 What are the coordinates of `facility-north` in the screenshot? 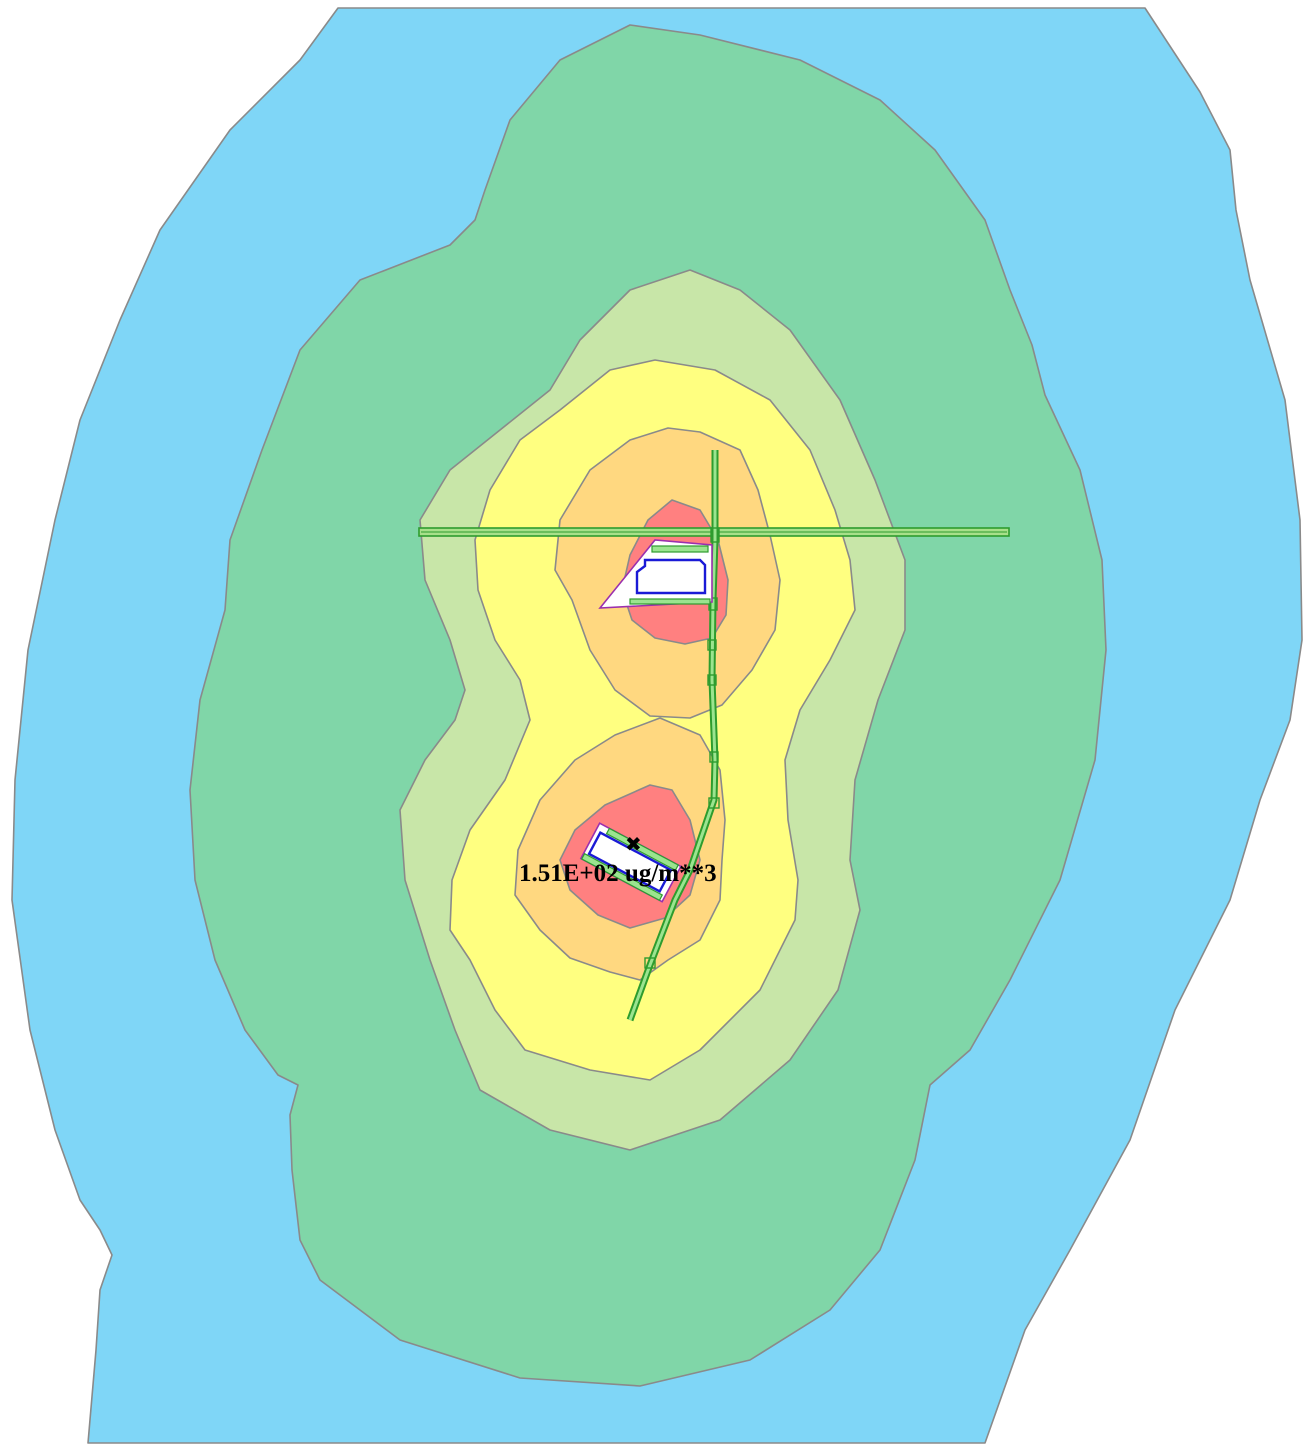 It's located at (655, 574).